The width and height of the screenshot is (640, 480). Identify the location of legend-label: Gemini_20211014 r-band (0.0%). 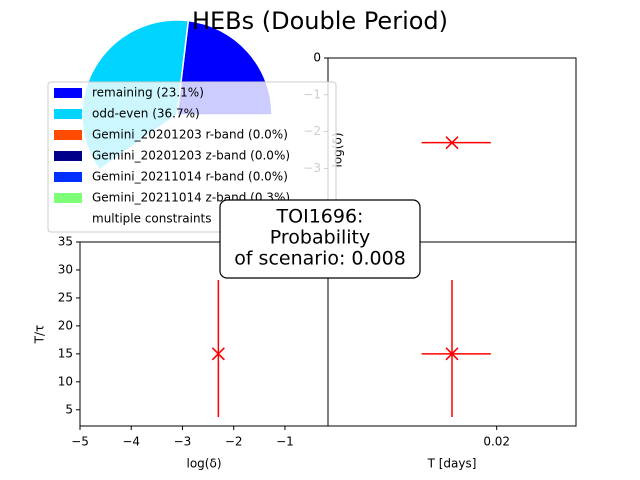
(190, 177).